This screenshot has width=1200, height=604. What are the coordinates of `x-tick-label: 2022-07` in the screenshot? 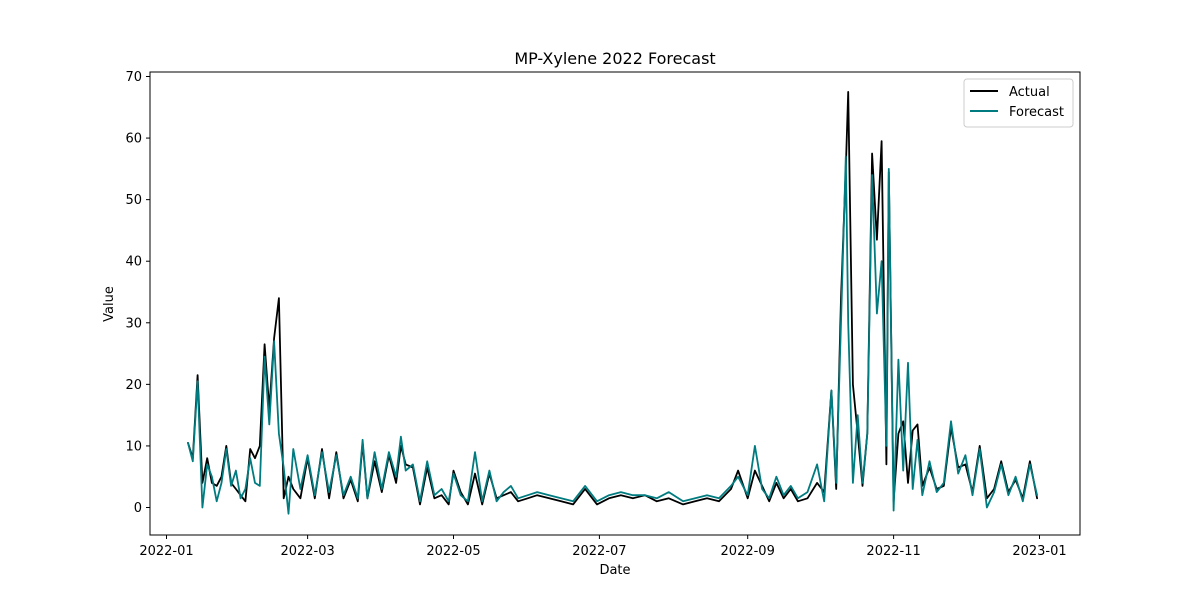 It's located at (599, 551).